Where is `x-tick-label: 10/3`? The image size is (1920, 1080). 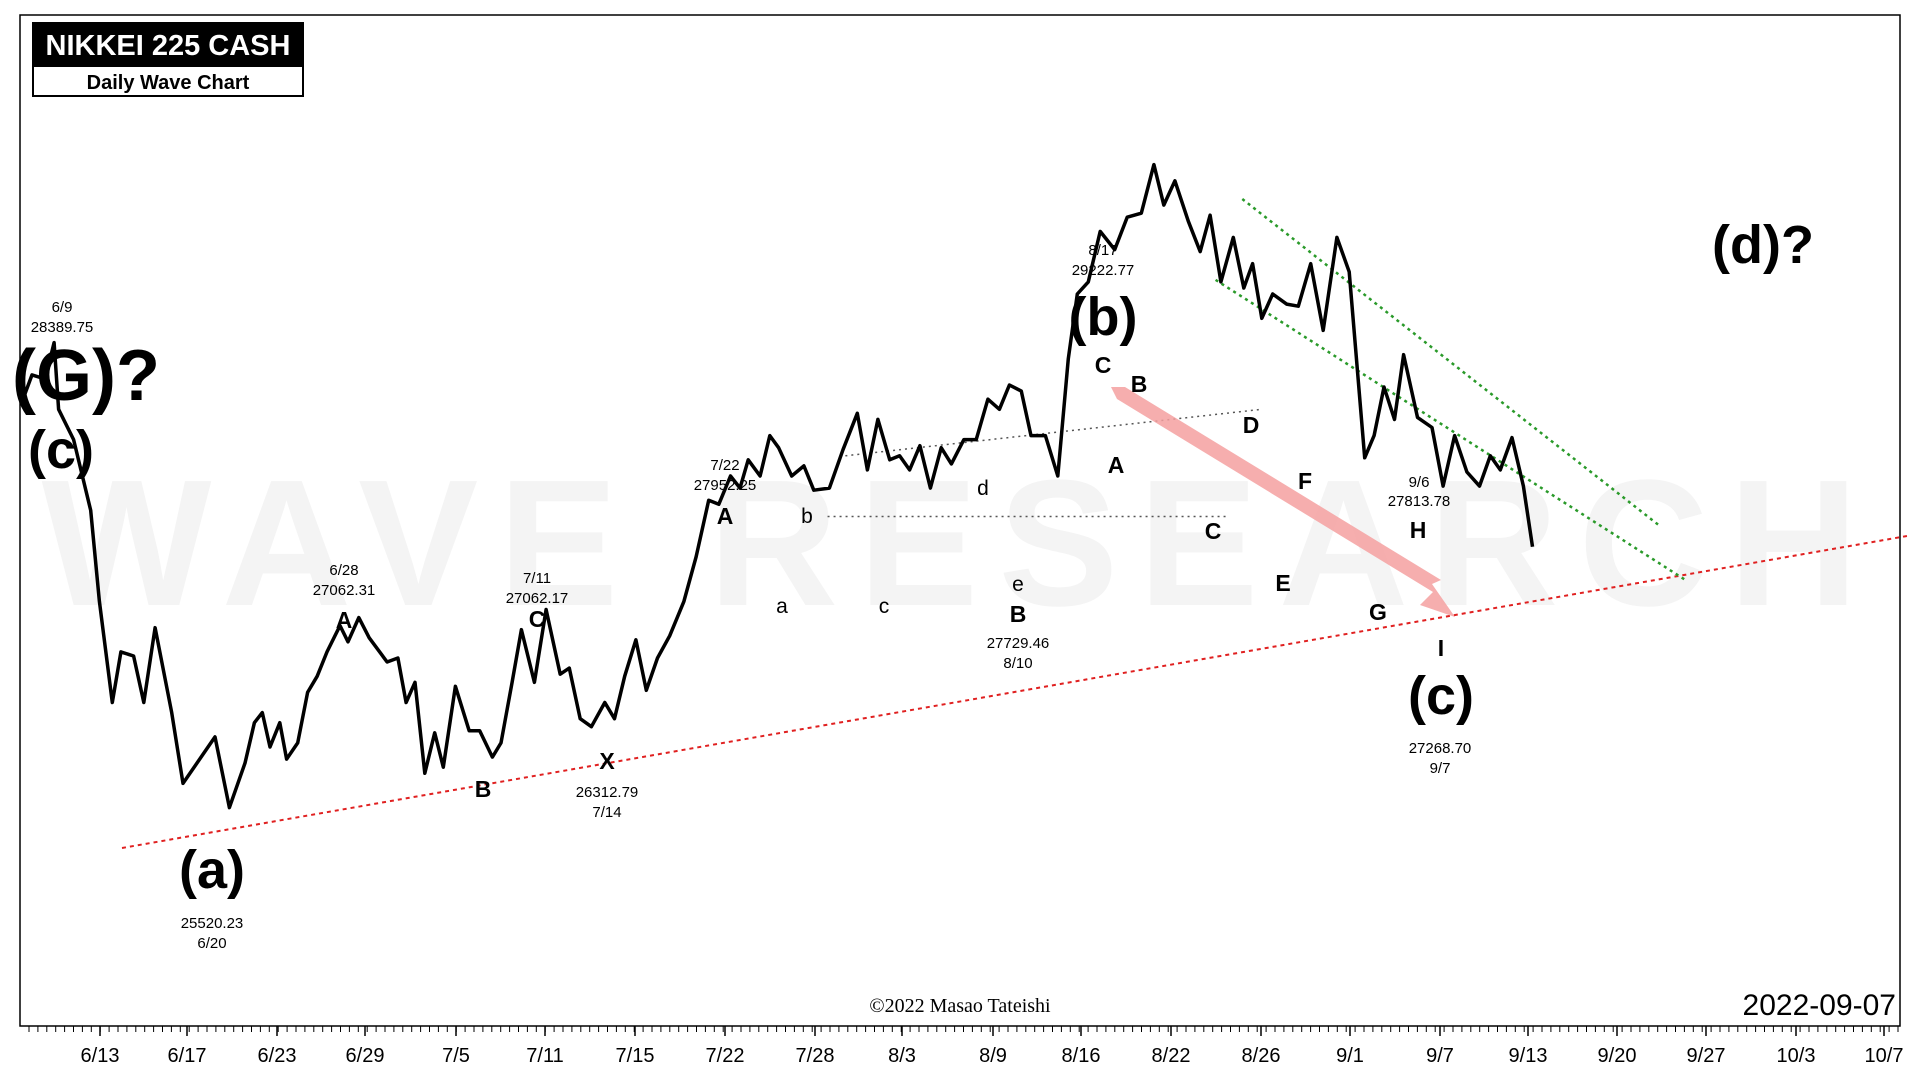 x-tick-label: 10/3 is located at coordinates (1796, 1056).